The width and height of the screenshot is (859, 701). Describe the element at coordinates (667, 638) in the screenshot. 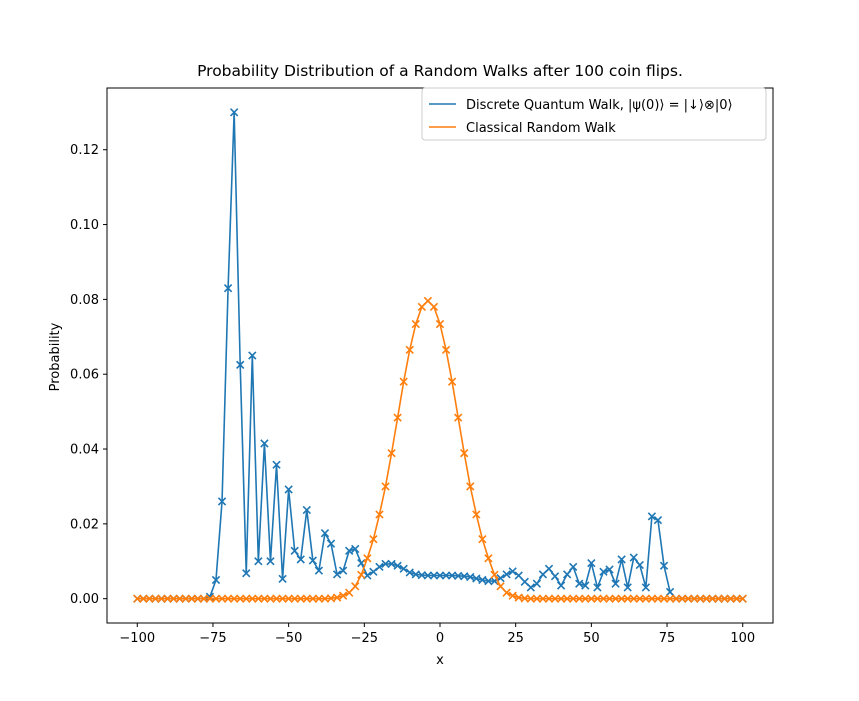

I see `x-tick-label: 75` at that location.